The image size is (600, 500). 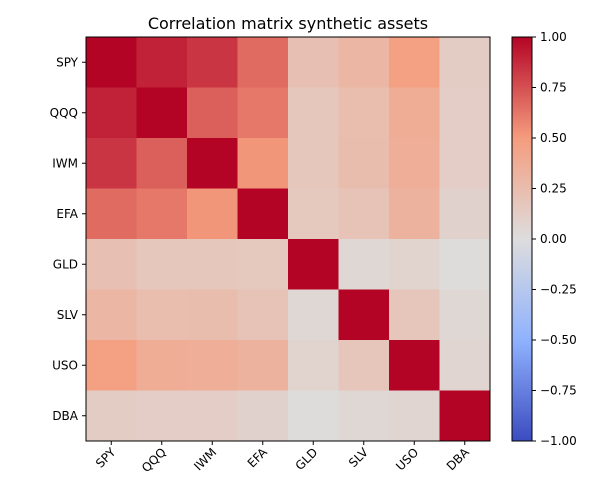 What do you see at coordinates (465, 163) in the screenshot?
I see `heatmap-cell-iwm-dba` at bounding box center [465, 163].